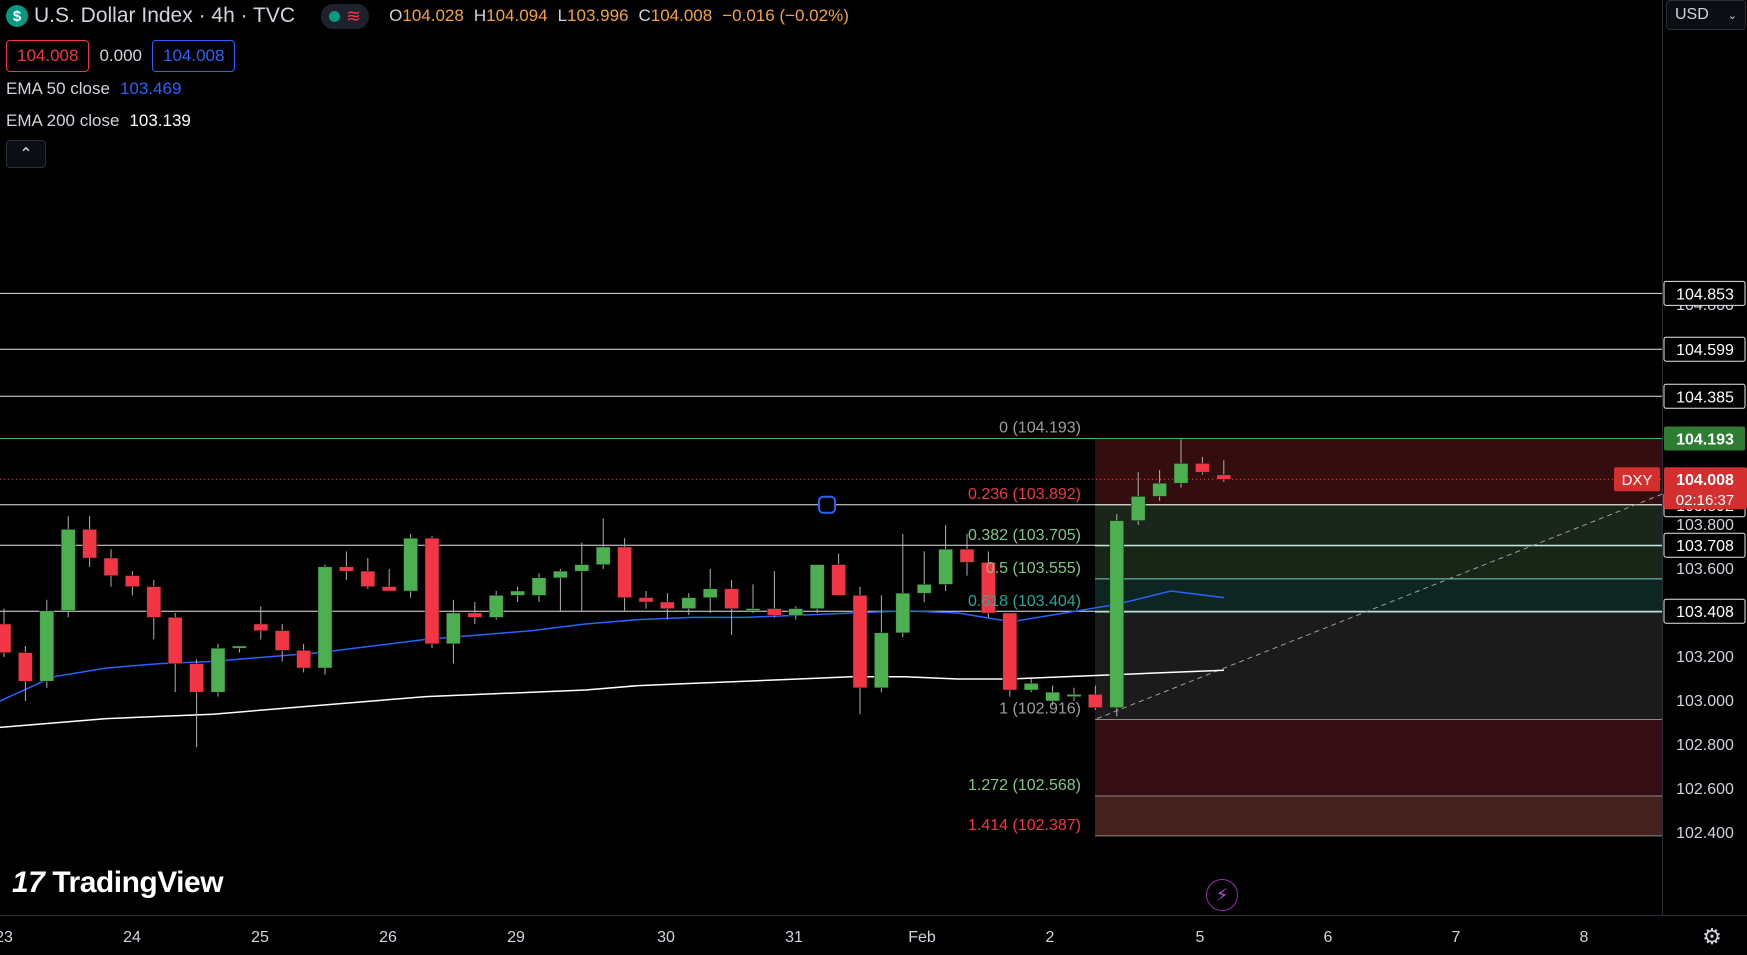  I want to click on countdown-text: 02:16:37, so click(1705, 500).